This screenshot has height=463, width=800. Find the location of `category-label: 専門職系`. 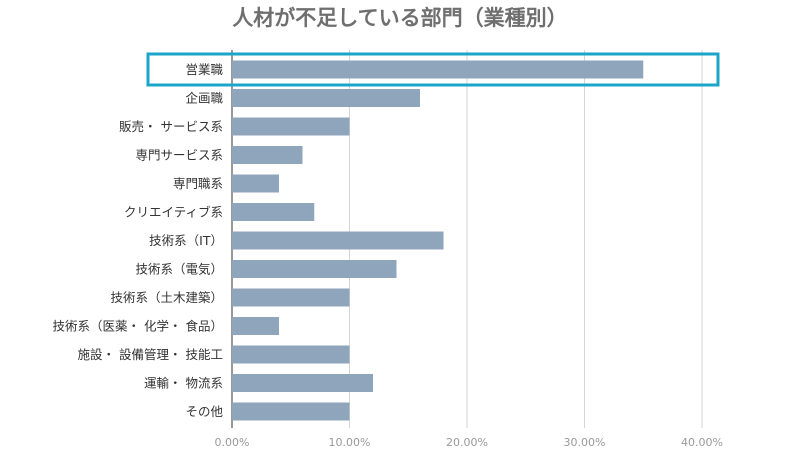

category-label: 専門職系 is located at coordinates (198, 183).